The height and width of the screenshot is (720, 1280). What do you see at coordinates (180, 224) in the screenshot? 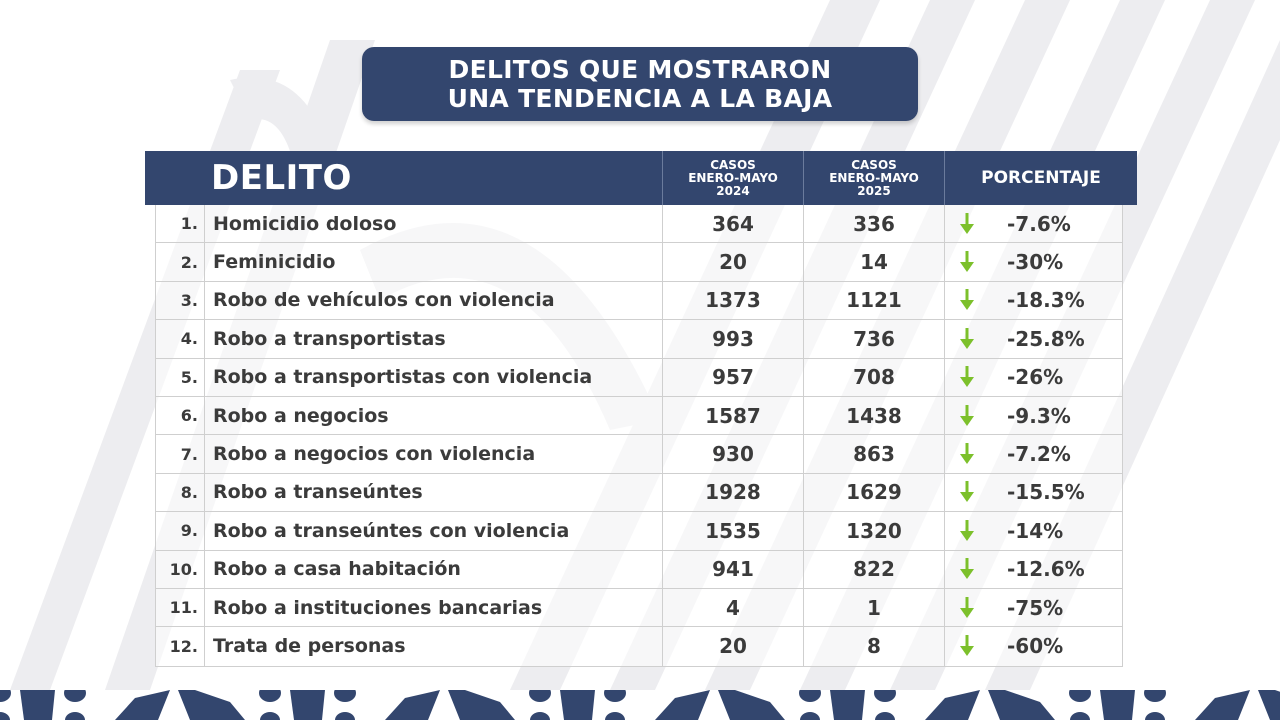
I see `row-number: 1.` at bounding box center [180, 224].